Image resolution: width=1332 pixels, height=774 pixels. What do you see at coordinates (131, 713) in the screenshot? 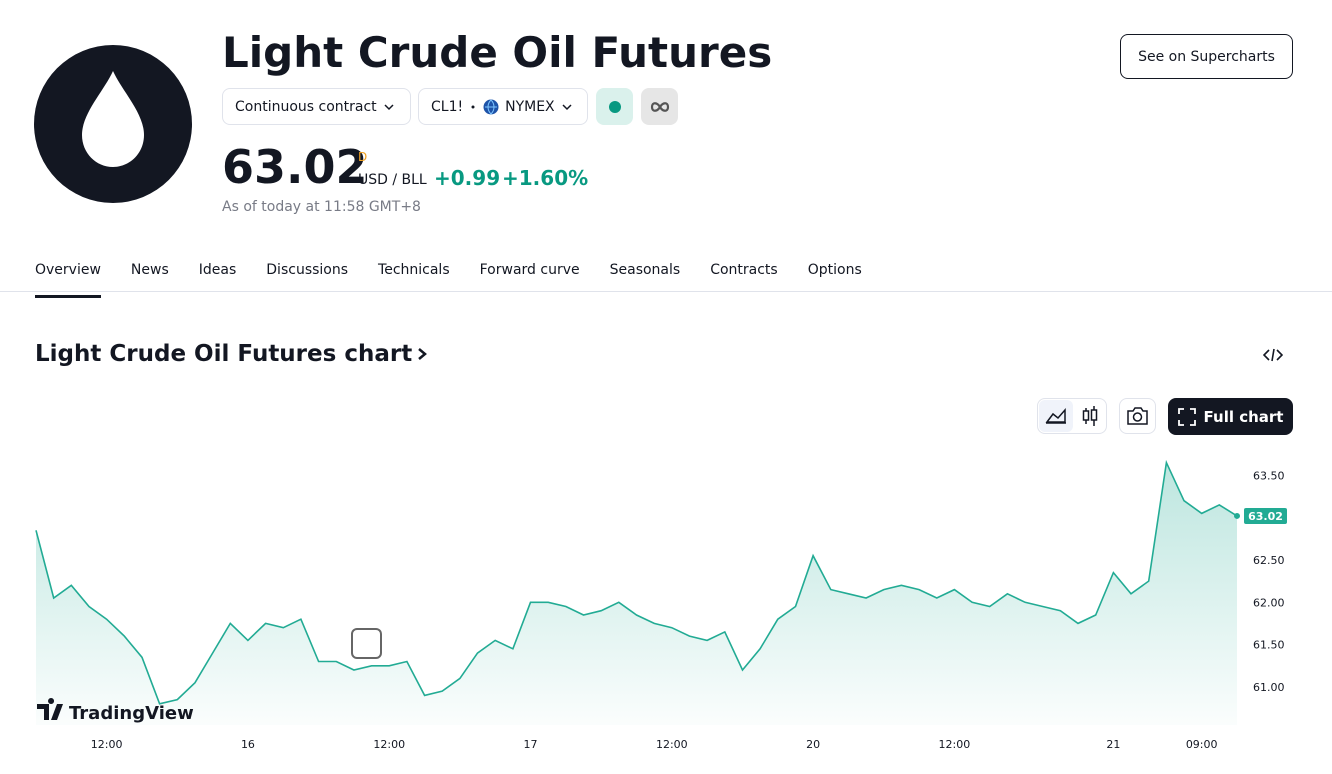
I see `brand-name: TradingView` at bounding box center [131, 713].